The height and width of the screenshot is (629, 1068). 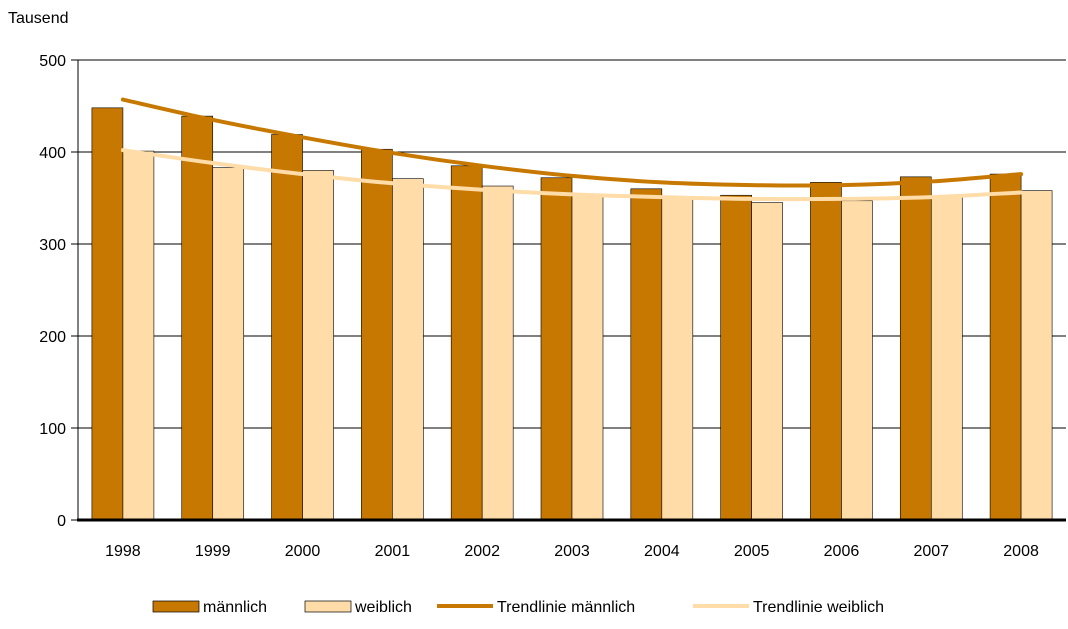 I want to click on trendlines, so click(x=572, y=149).